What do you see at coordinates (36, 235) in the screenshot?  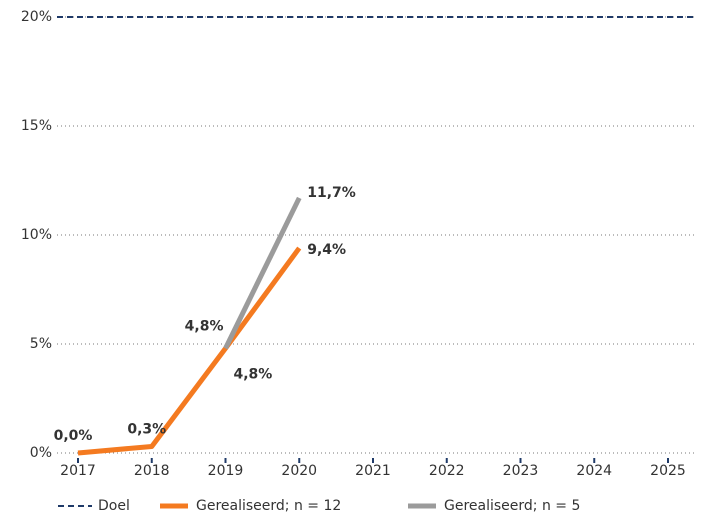 I see `y-tick-label: 10%` at bounding box center [36, 235].